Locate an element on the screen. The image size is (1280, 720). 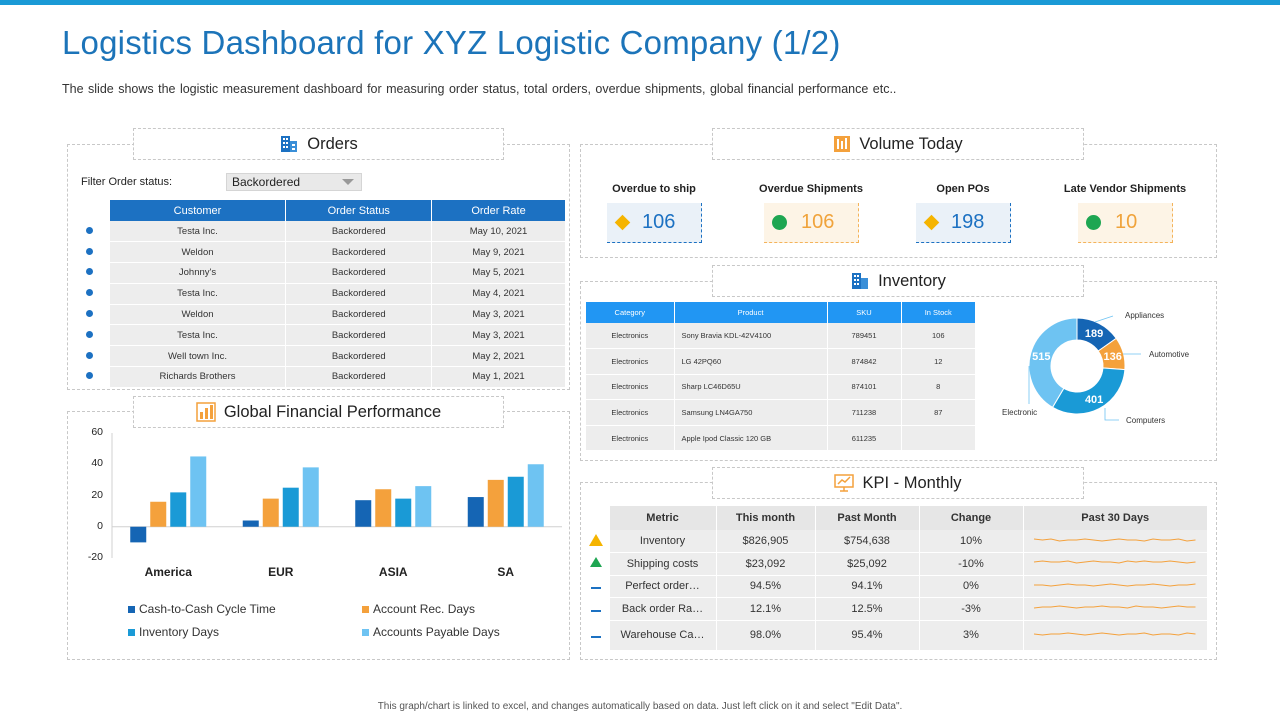
bullet-dot-icon is located at coordinates (90, 355).